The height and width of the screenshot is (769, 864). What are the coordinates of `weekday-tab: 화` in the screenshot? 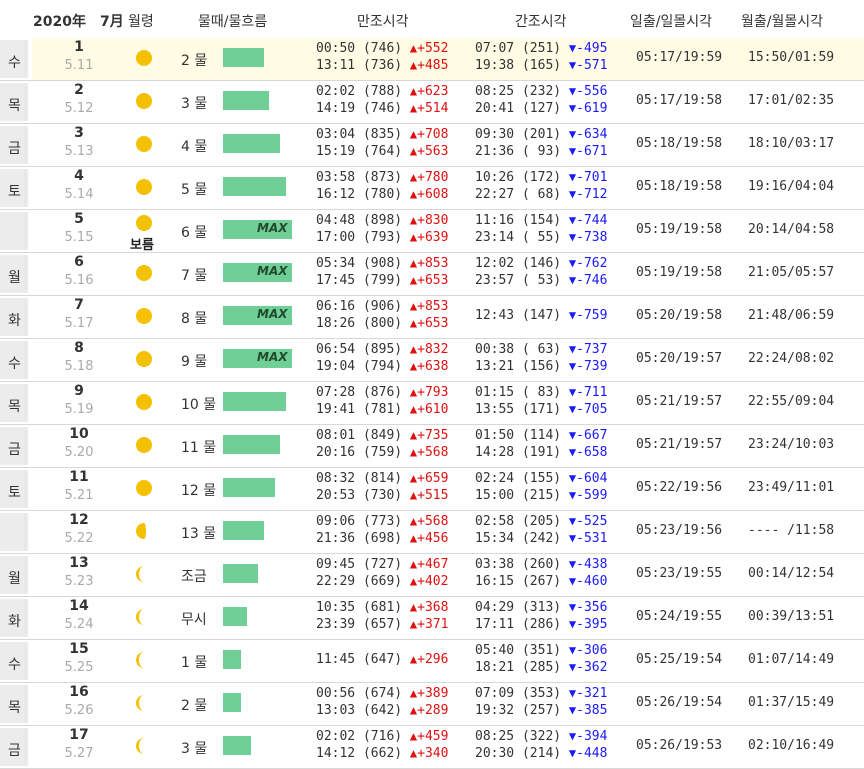 It's located at (14, 317).